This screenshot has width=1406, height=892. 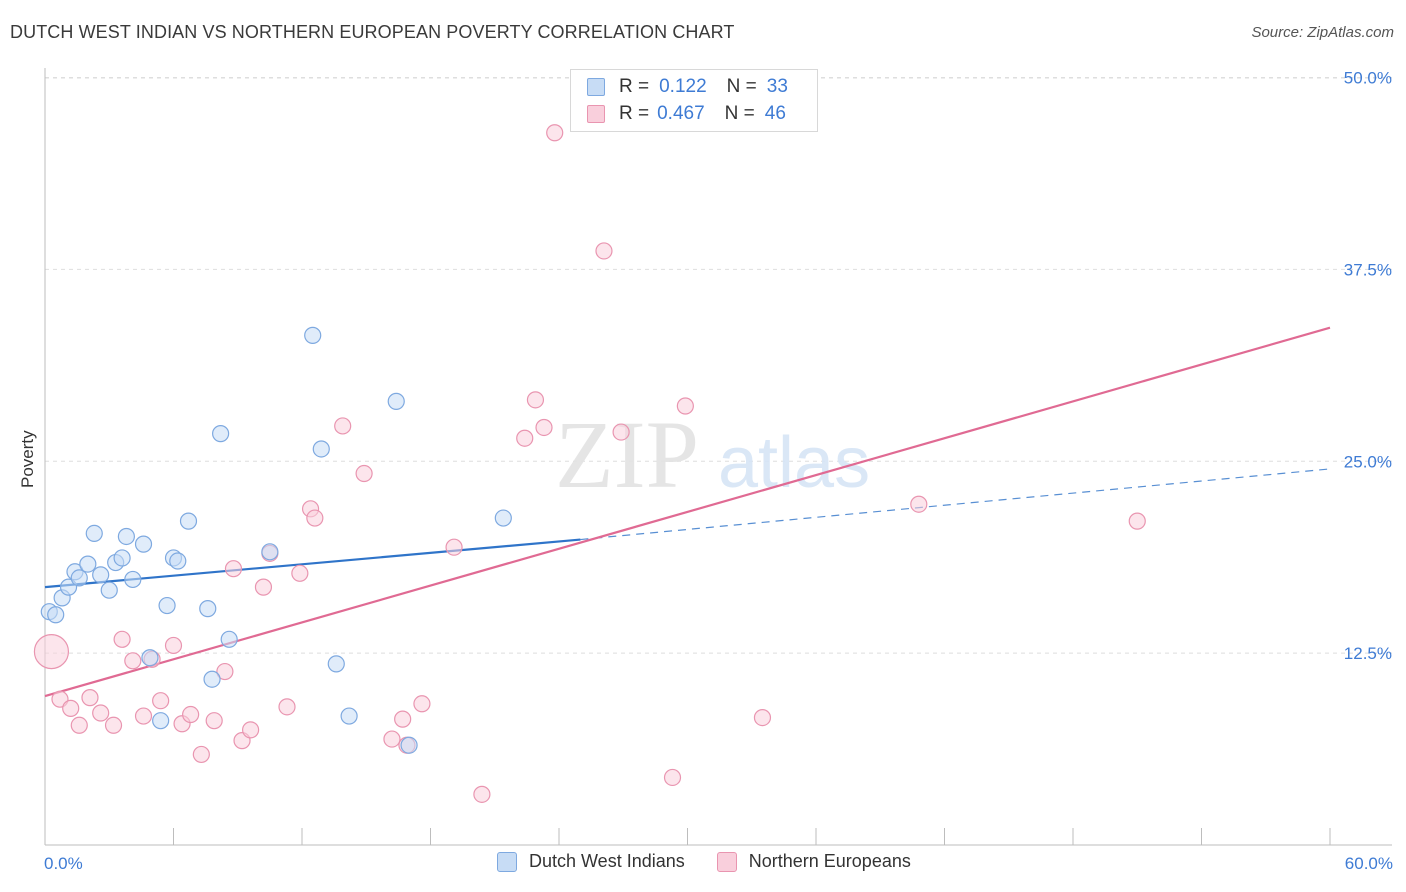 What do you see at coordinates (777, 86) in the screenshot?
I see `legend-n-value: 33` at bounding box center [777, 86].